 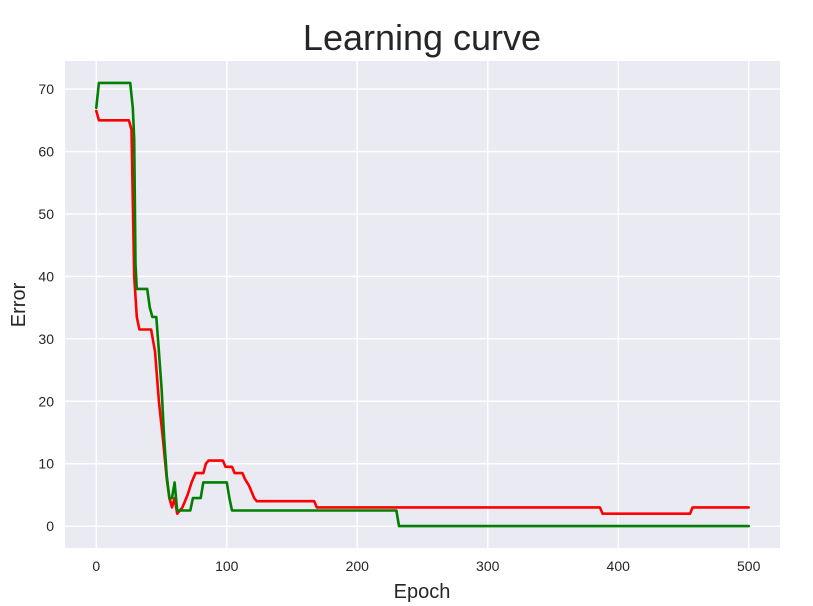 What do you see at coordinates (46, 89) in the screenshot?
I see `y-tick-label: 70` at bounding box center [46, 89].